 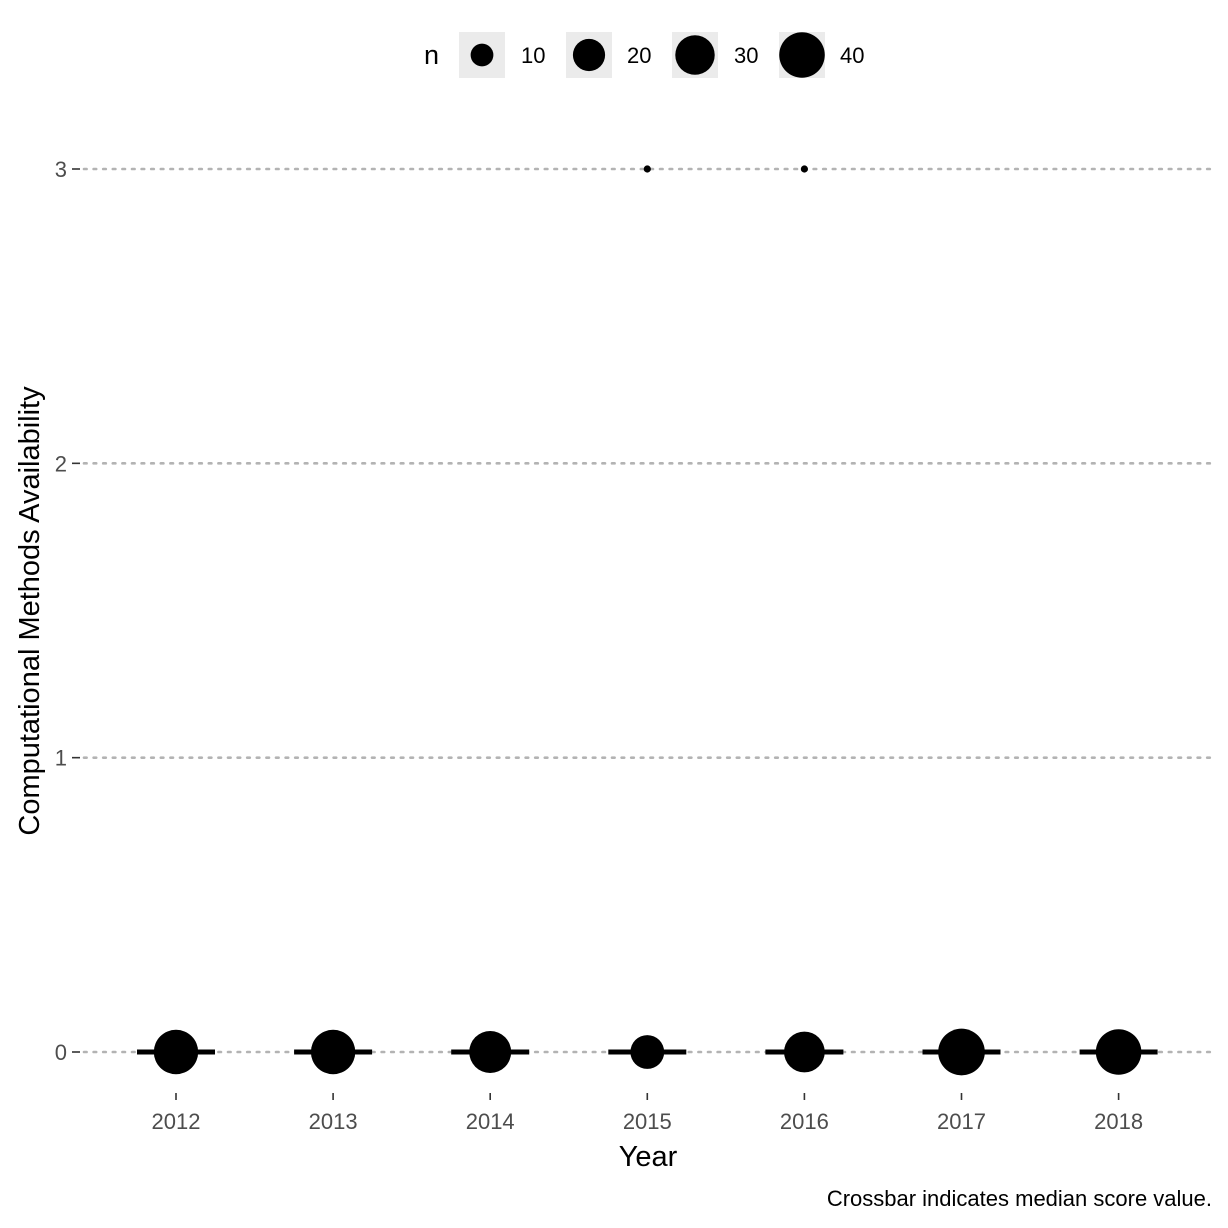 What do you see at coordinates (648, 1157) in the screenshot?
I see `x-axis-title: Year` at bounding box center [648, 1157].